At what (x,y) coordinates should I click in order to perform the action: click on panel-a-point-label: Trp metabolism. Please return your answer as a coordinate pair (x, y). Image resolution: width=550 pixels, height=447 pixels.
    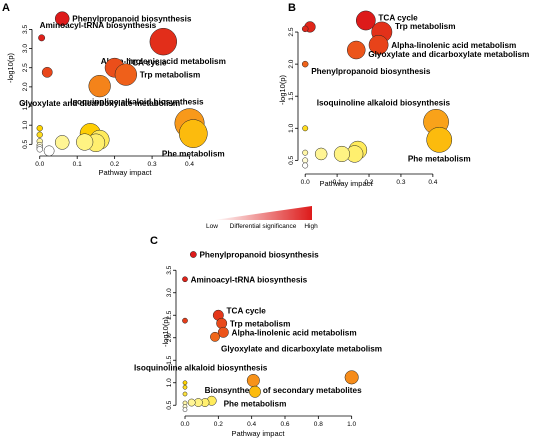
    Looking at the image, I should click on (170, 75).